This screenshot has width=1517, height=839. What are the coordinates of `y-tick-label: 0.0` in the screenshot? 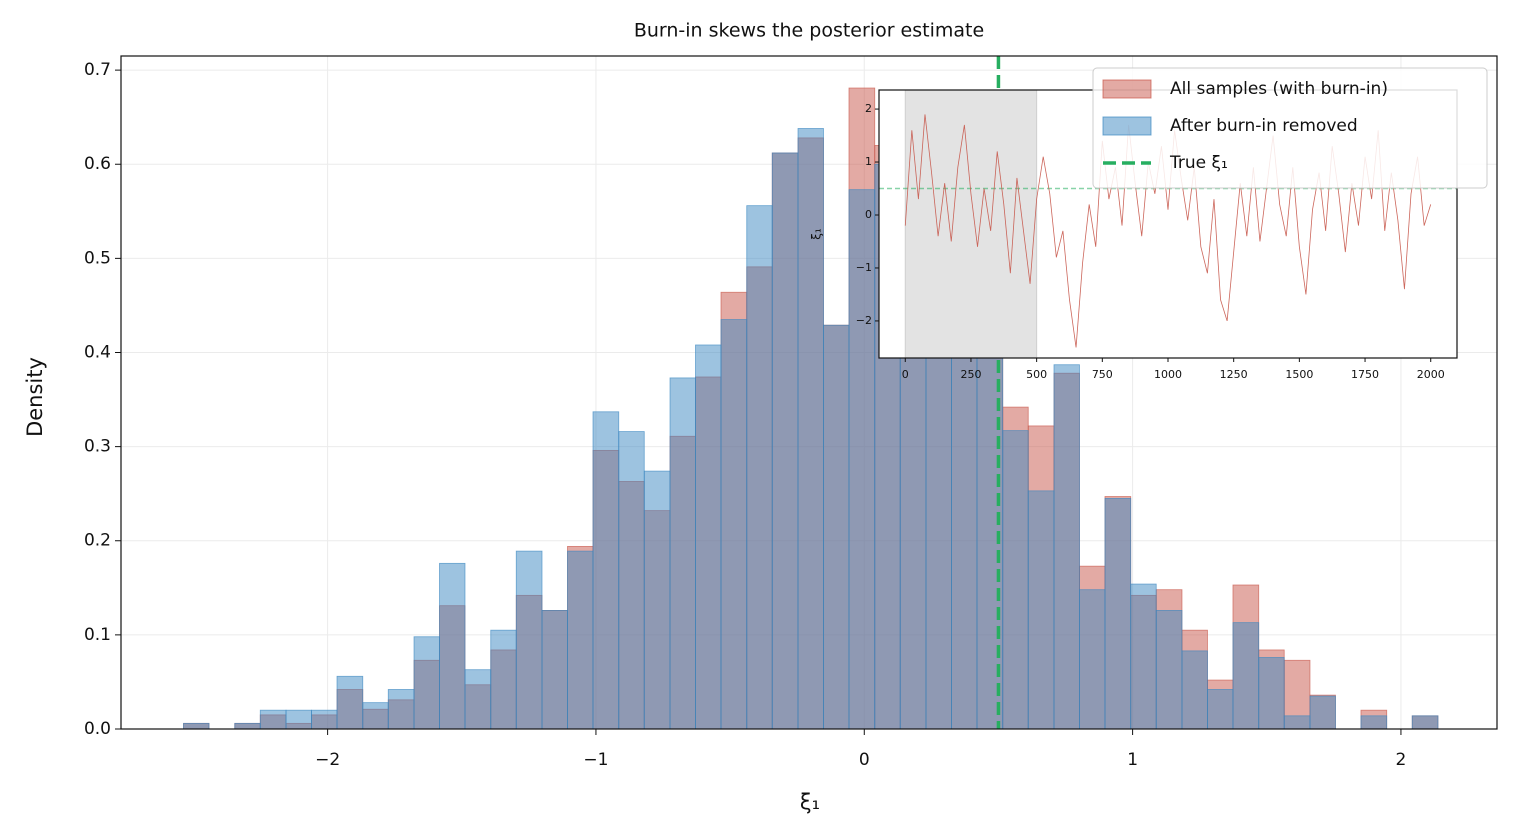 It's located at (97, 729).